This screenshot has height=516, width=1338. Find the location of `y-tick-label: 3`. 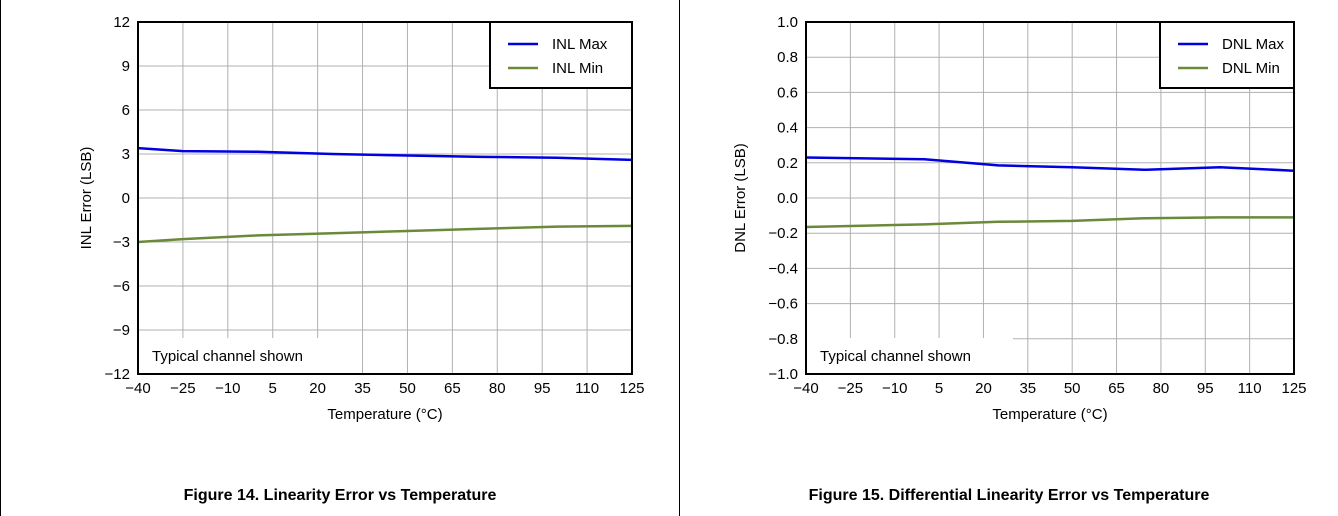

y-tick-label: 3 is located at coordinates (126, 154).